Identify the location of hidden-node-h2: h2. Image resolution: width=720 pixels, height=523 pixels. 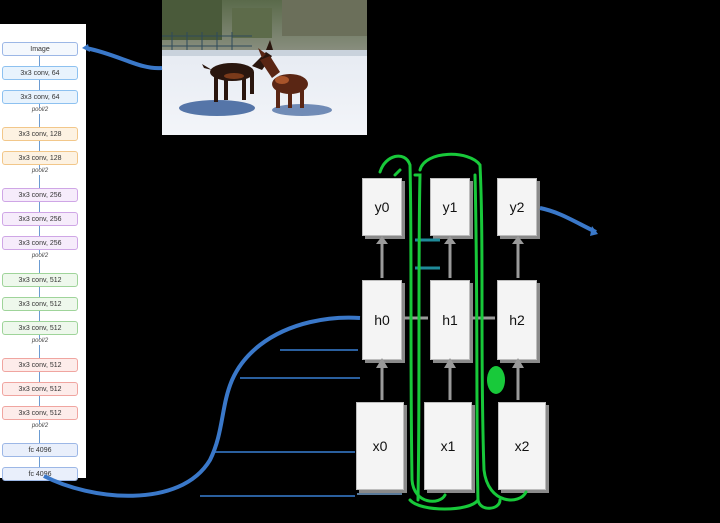
(517, 320).